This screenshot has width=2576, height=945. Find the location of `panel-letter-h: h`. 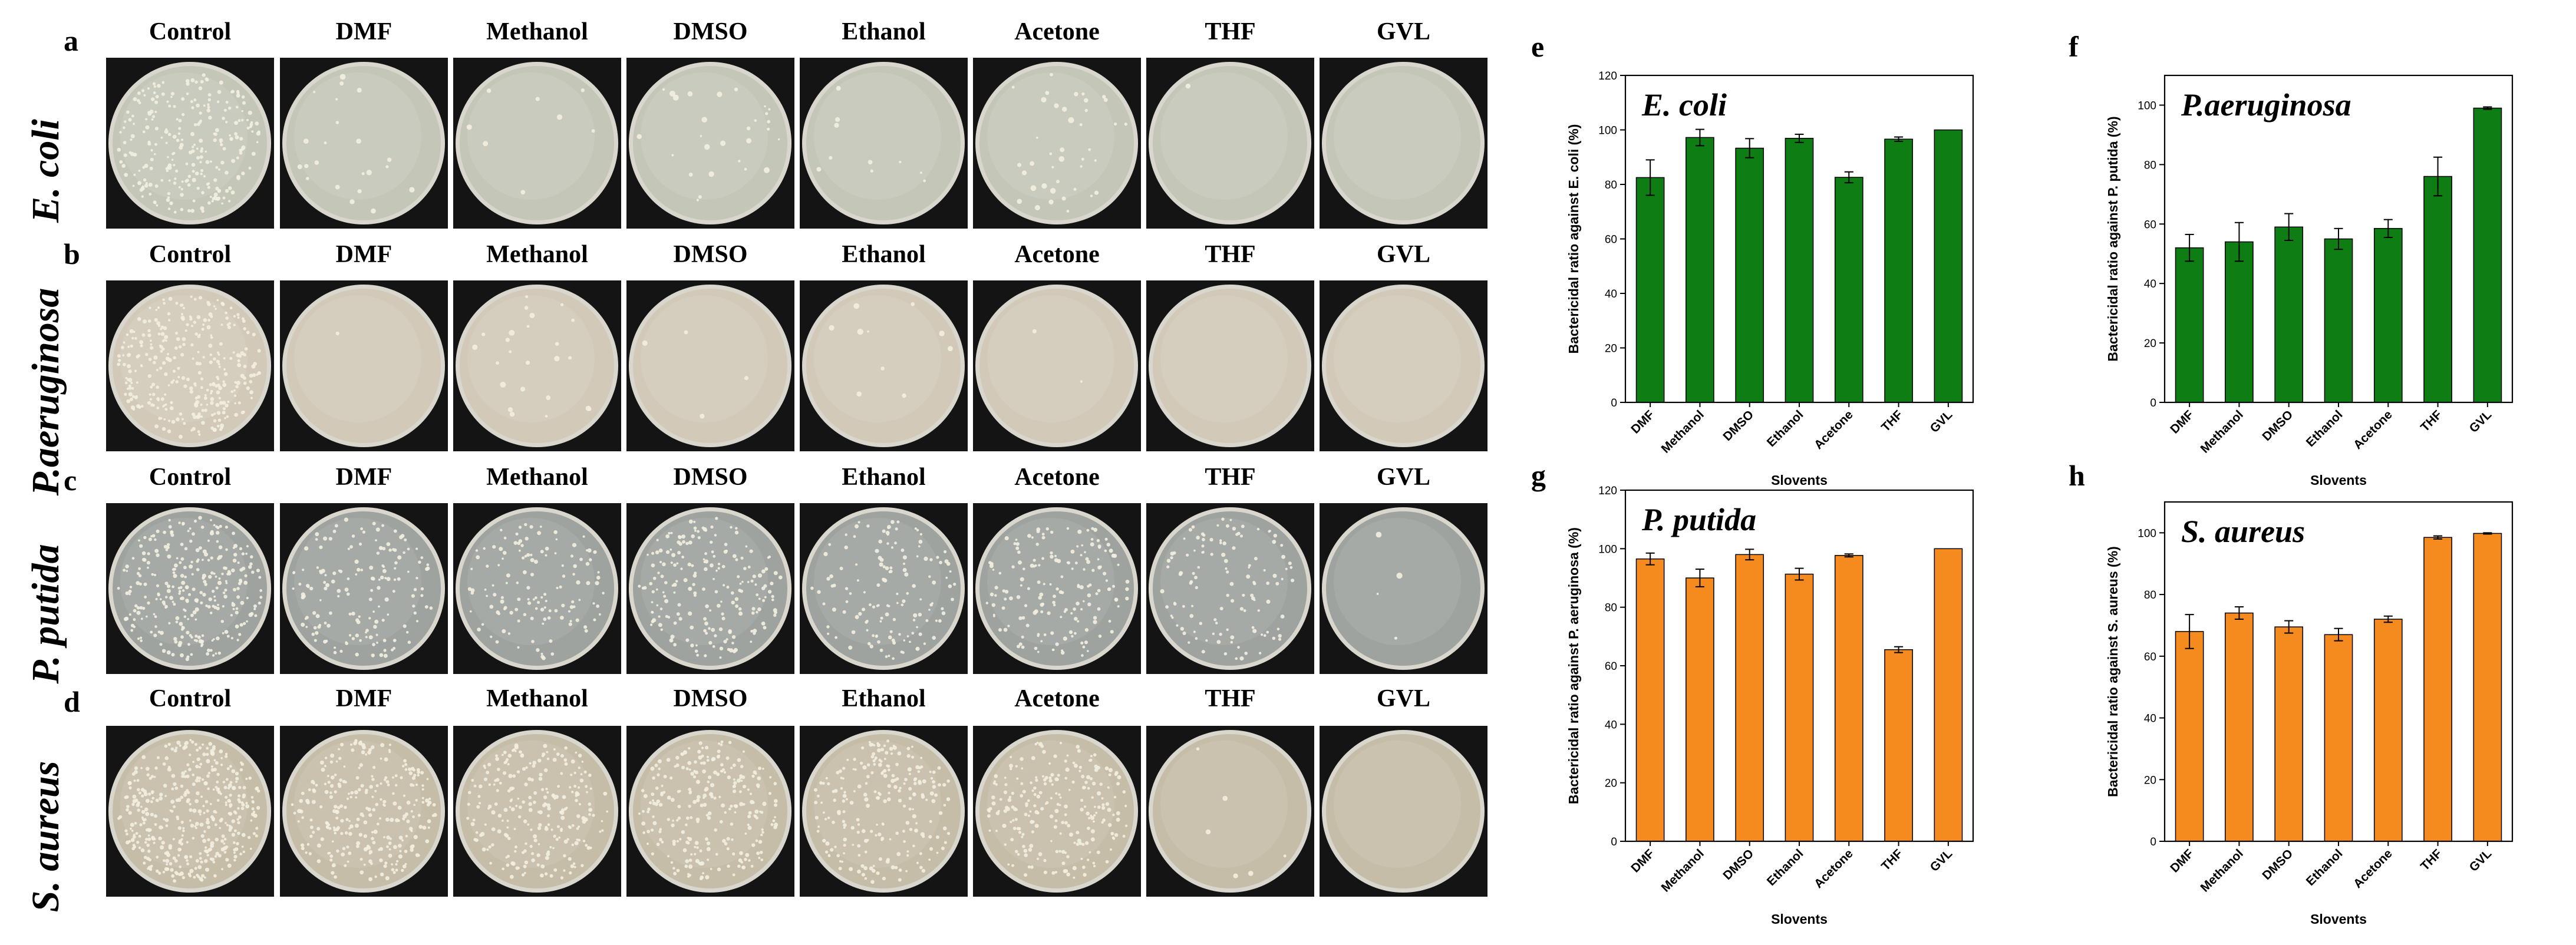

panel-letter-h: h is located at coordinates (2077, 475).